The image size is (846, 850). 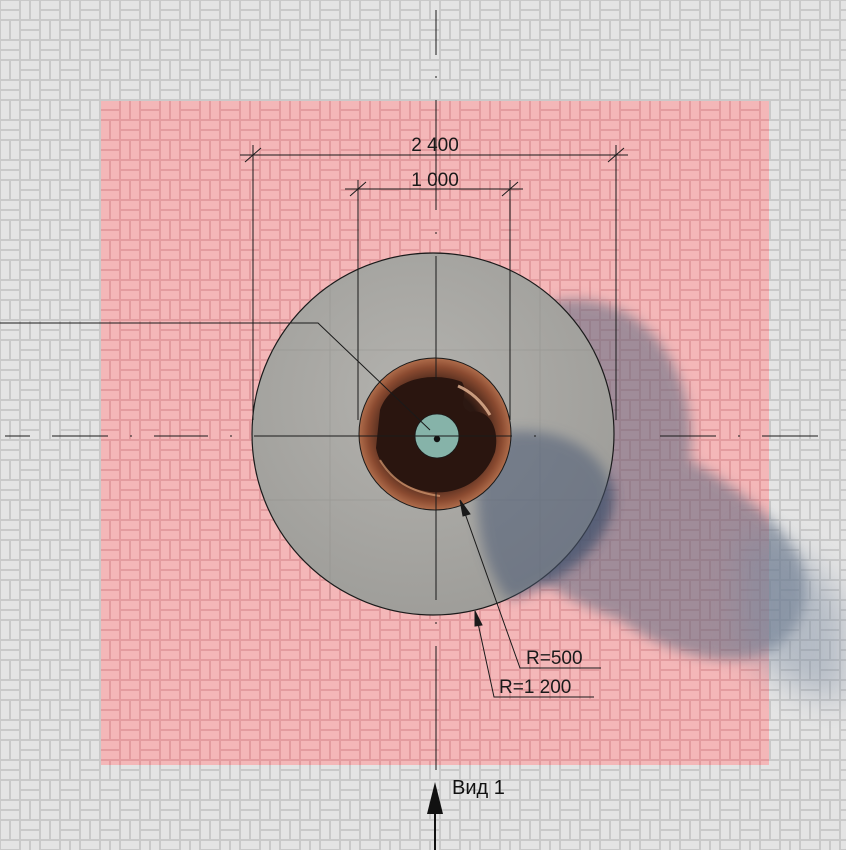 What do you see at coordinates (535, 687) in the screenshot?
I see `radius-outer-label: R=1 200` at bounding box center [535, 687].